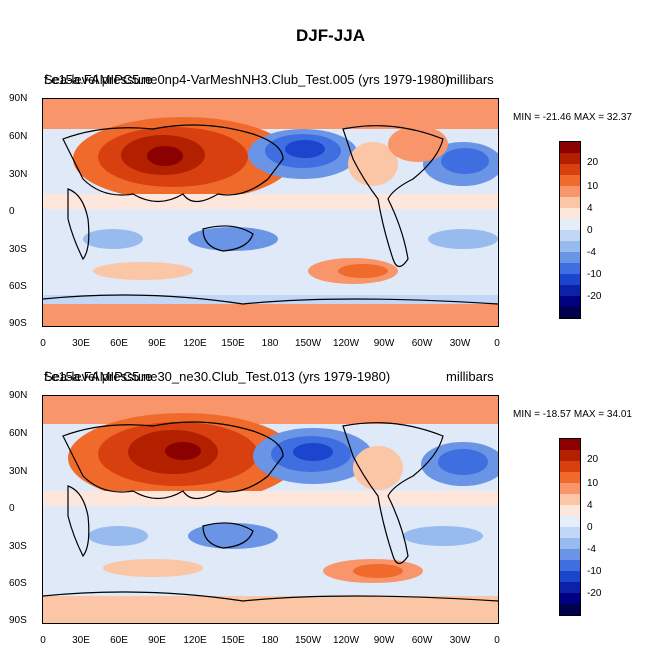  I want to click on panel-top-overlapping-titles: Sea-level pressure, so click(98, 79).